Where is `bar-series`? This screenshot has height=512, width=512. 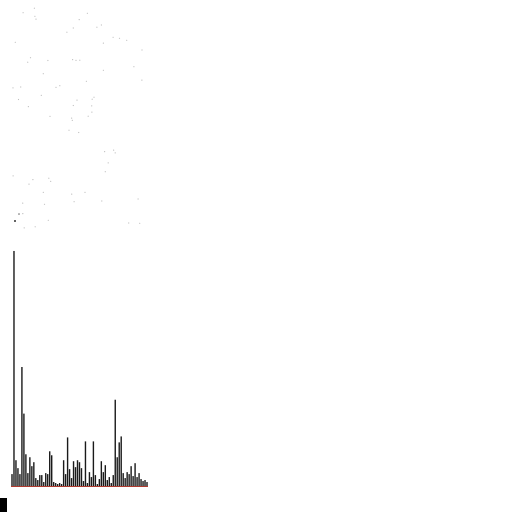 bar-series is located at coordinates (79, 368).